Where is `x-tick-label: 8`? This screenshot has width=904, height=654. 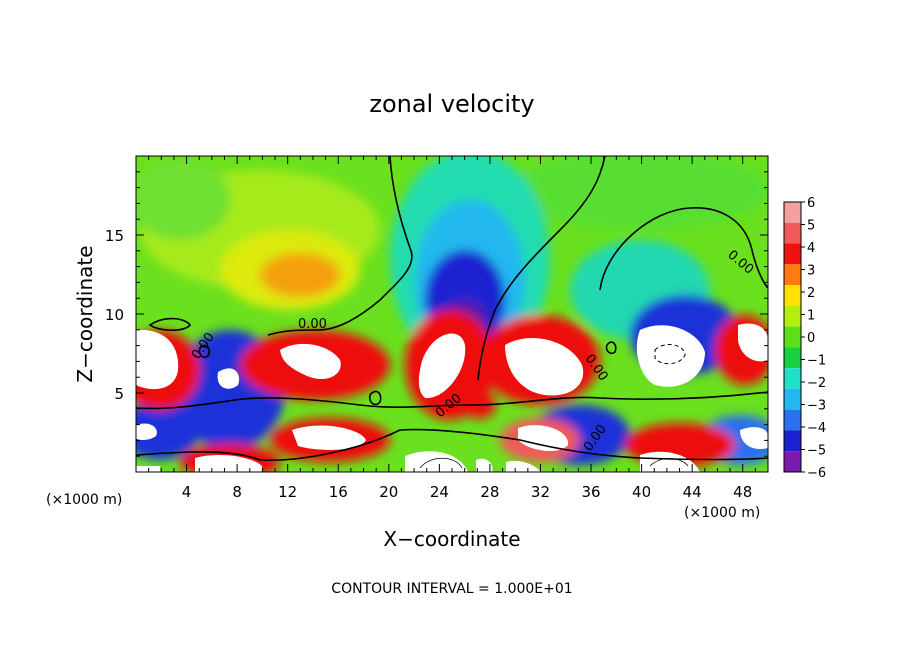 x-tick-label: 8 is located at coordinates (237, 492).